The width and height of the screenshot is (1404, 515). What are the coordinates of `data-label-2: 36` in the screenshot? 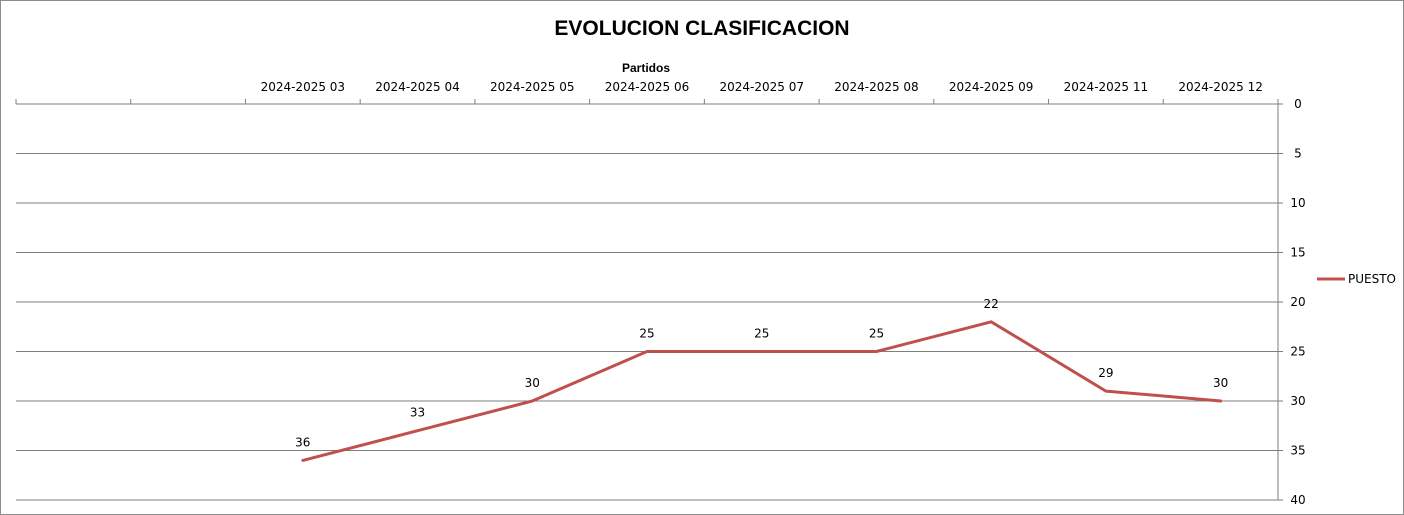 It's located at (302, 442).